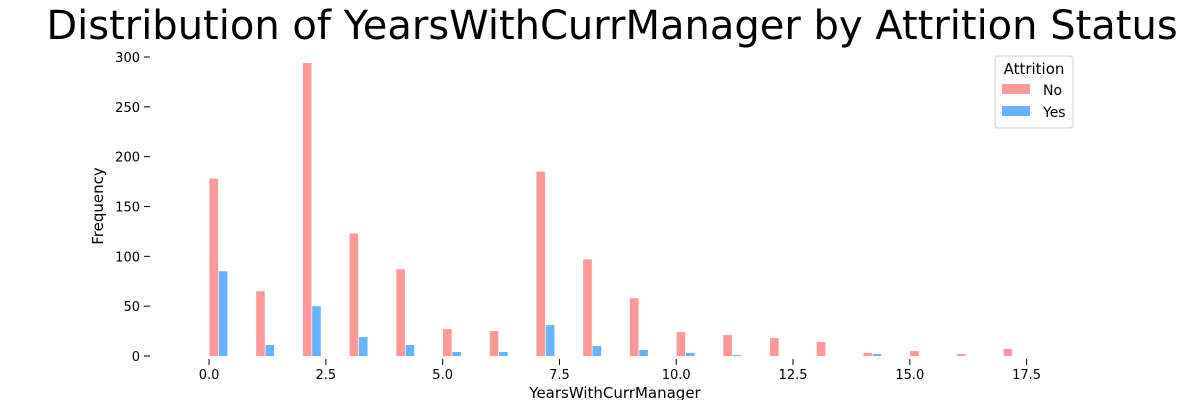 The height and width of the screenshot is (400, 1200). I want to click on legend-label-no: No, so click(1052, 91).